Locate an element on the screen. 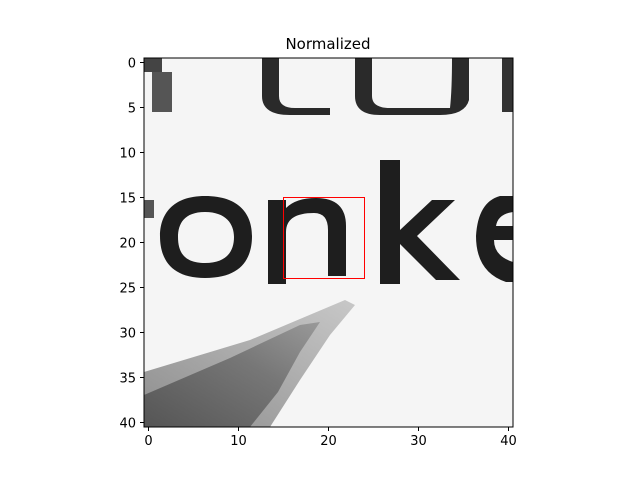  glyph-o is located at coordinates (206, 237).